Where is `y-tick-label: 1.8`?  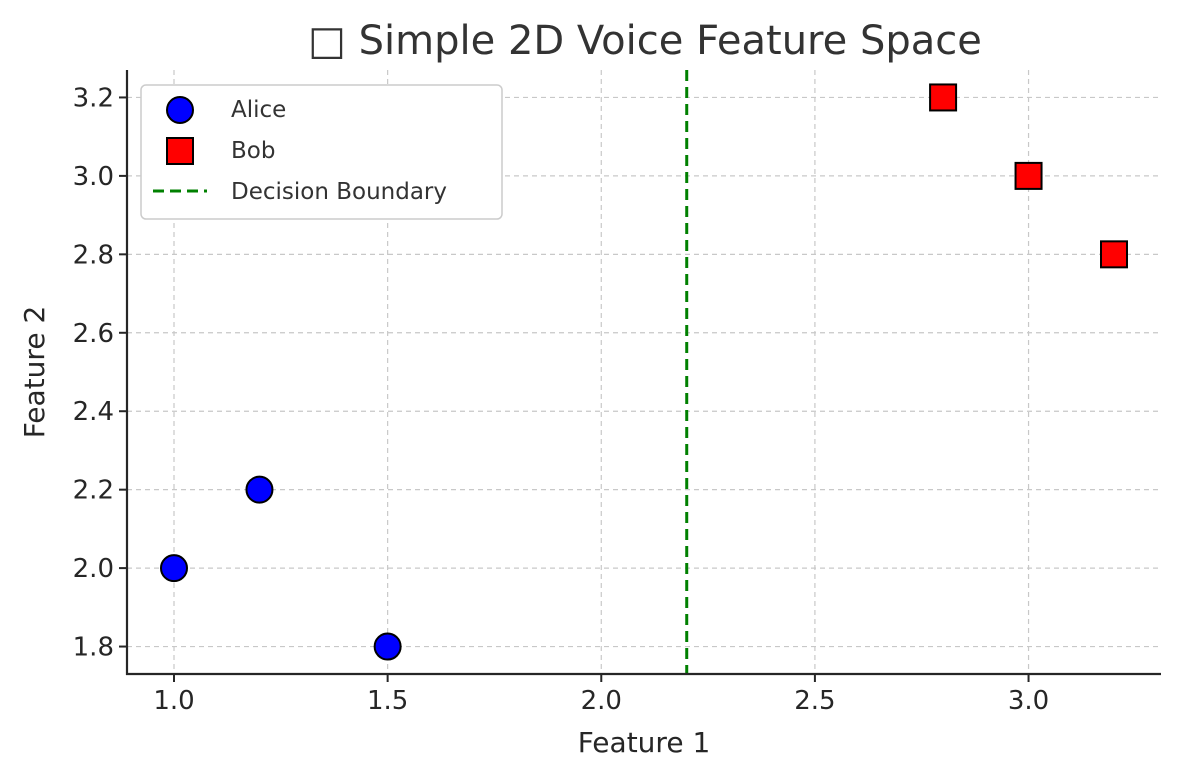 y-tick-label: 1.8 is located at coordinates (93, 648).